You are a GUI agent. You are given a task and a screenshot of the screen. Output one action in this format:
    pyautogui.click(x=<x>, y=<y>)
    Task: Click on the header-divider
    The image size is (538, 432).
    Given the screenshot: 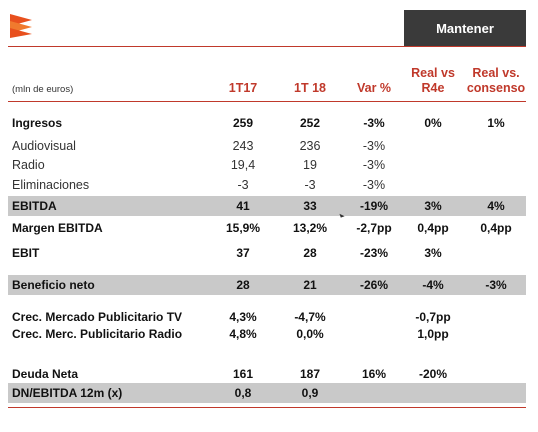 What is the action you would take?
    pyautogui.click(x=267, y=46)
    